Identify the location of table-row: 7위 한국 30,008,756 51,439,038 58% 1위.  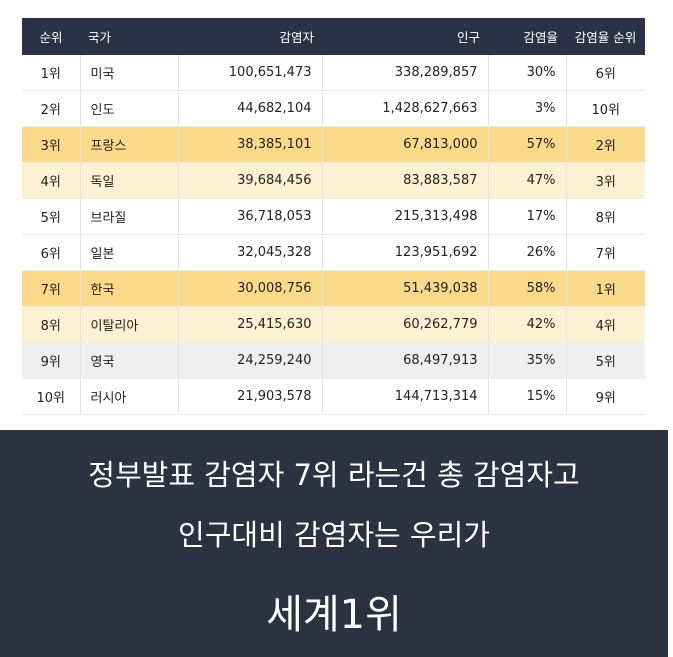
(333, 288).